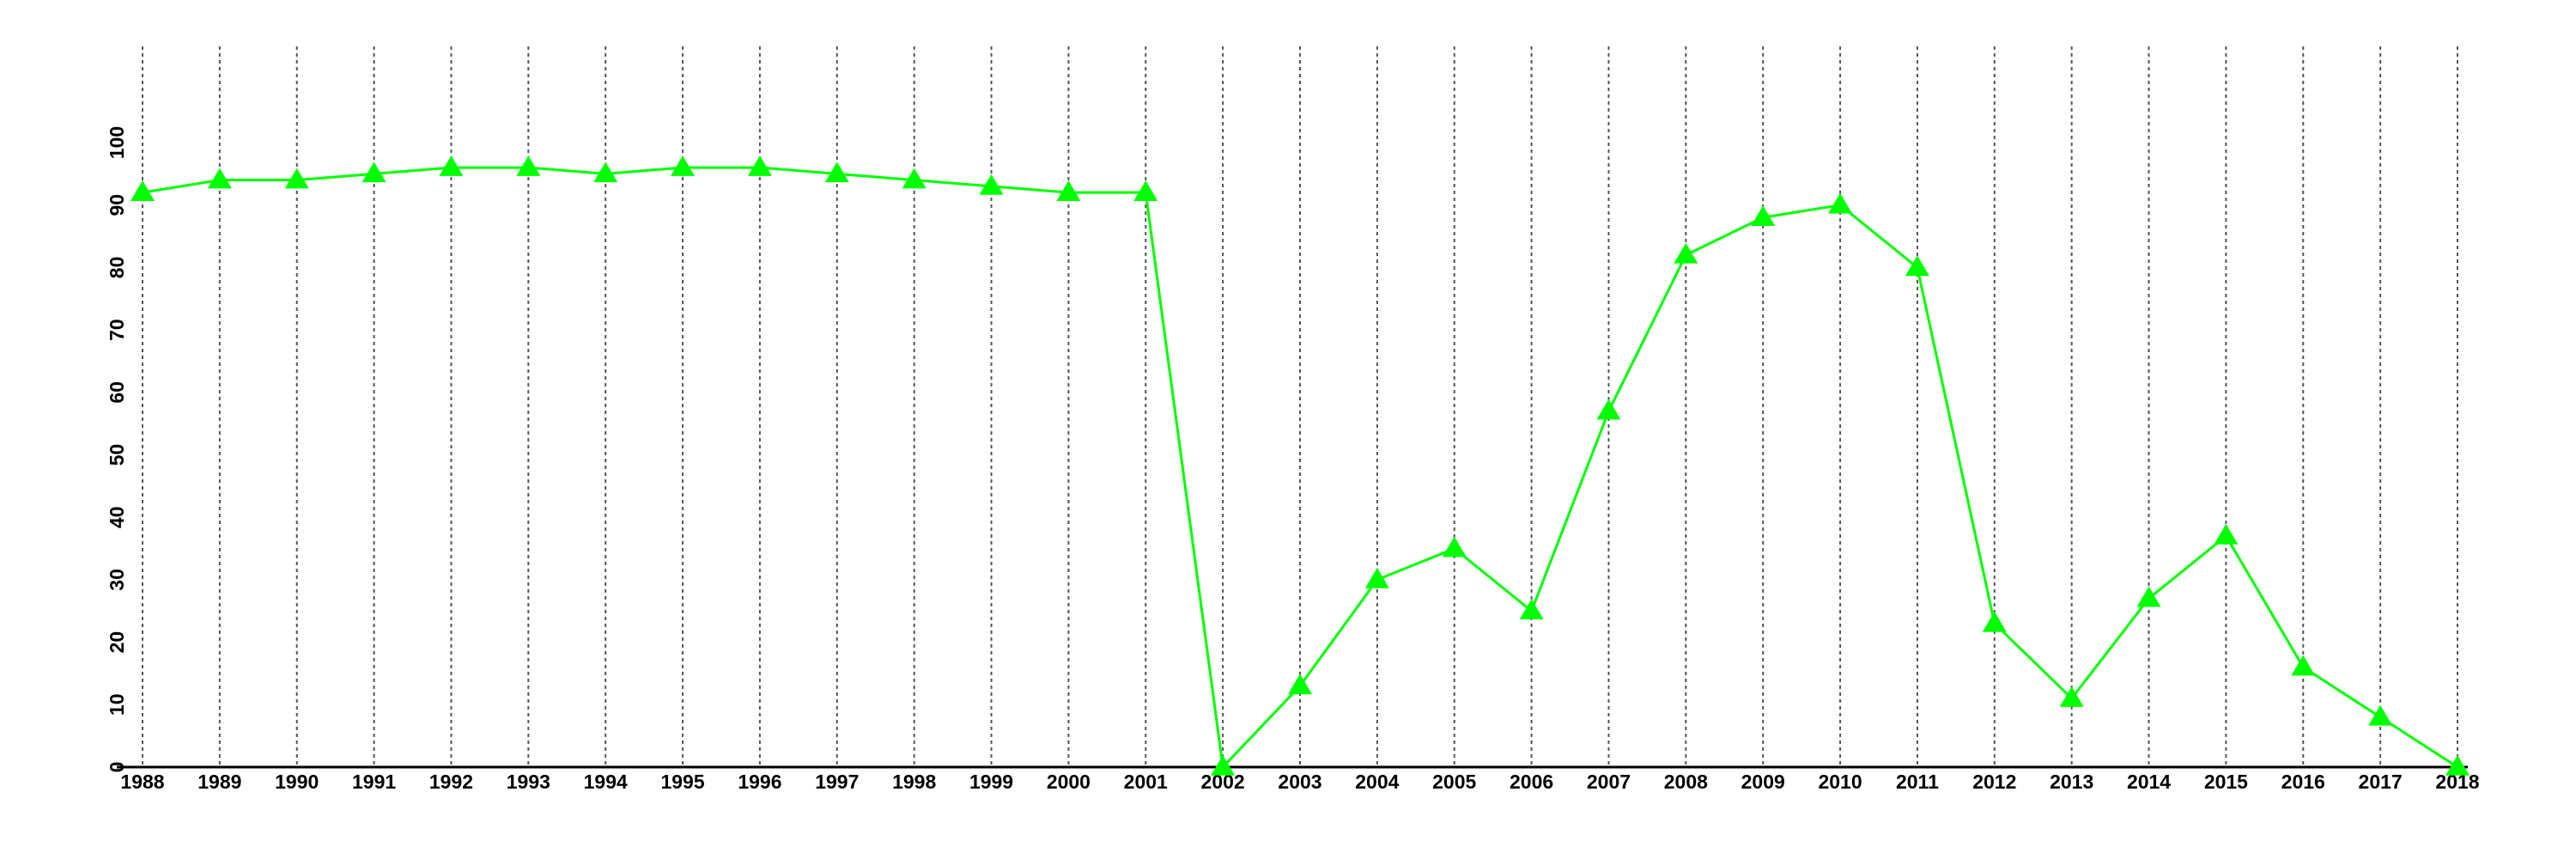 Image resolution: width=2576 pixels, height=859 pixels. What do you see at coordinates (1299, 782) in the screenshot?
I see `x-tick-label: 2003` at bounding box center [1299, 782].